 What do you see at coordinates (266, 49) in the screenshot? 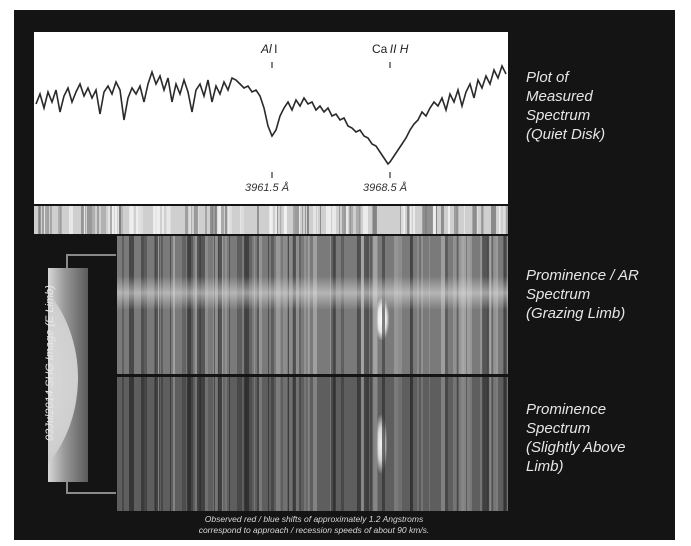
I see `al-element: Al` at bounding box center [266, 49].